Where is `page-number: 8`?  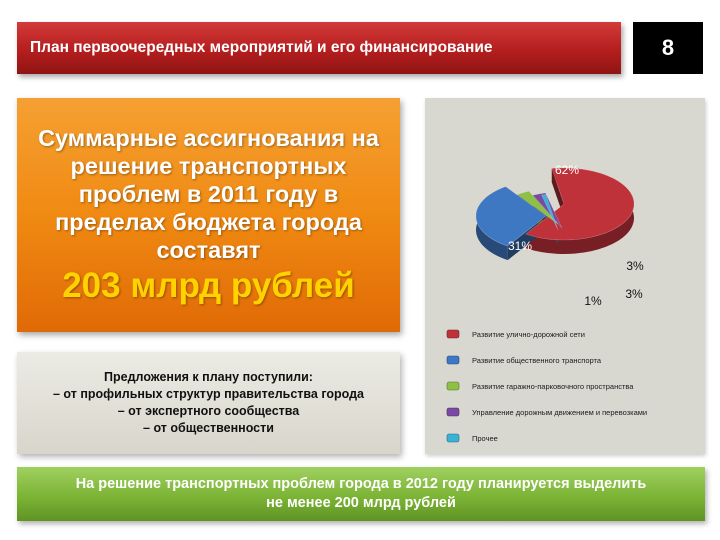
page-number: 8 is located at coordinates (668, 47).